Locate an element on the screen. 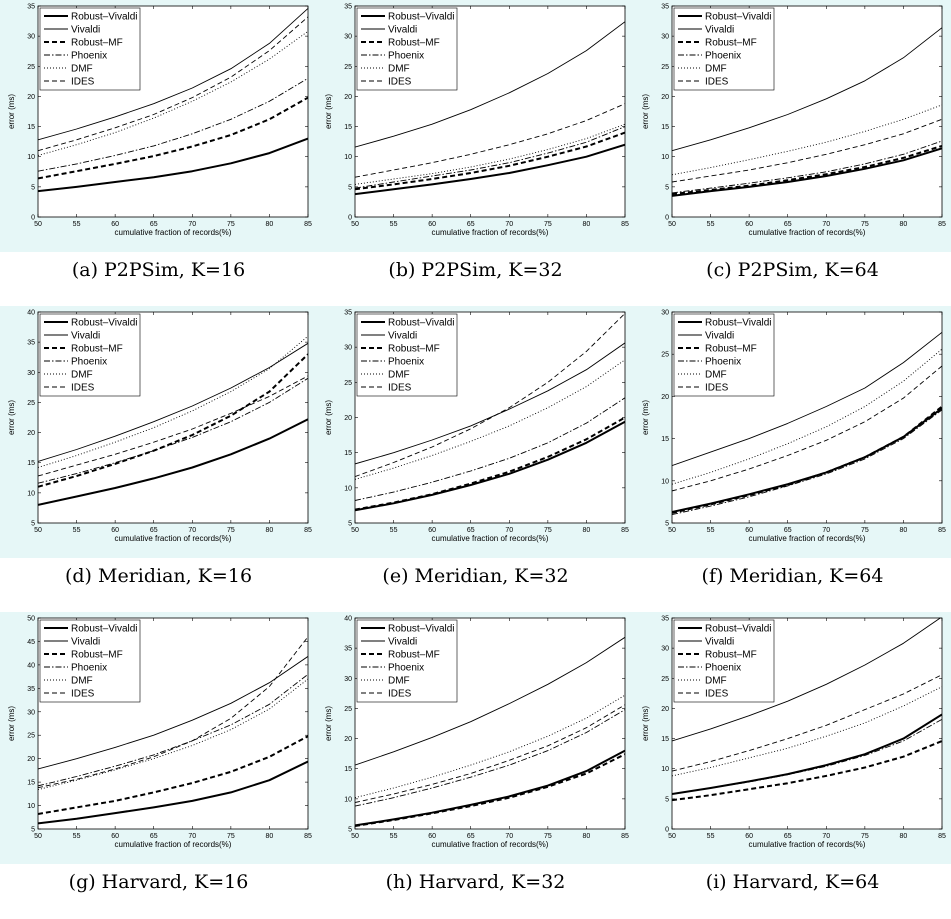 Image resolution: width=951 pixels, height=919 pixels. y-tick-label: 45 is located at coordinates (31, 642).